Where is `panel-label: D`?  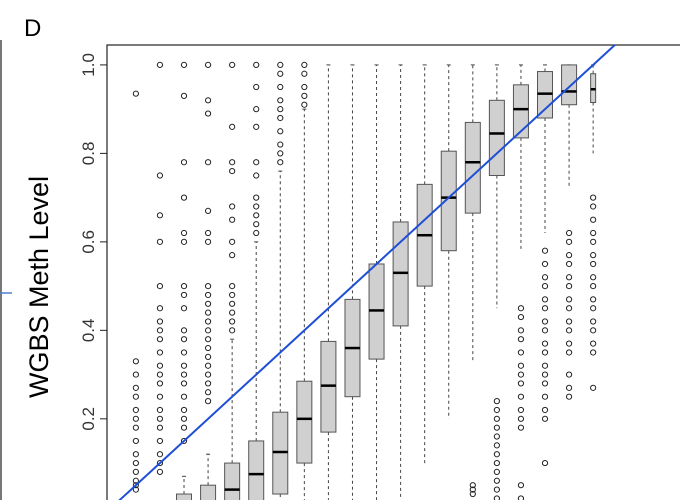
panel-label: D is located at coordinates (32, 28).